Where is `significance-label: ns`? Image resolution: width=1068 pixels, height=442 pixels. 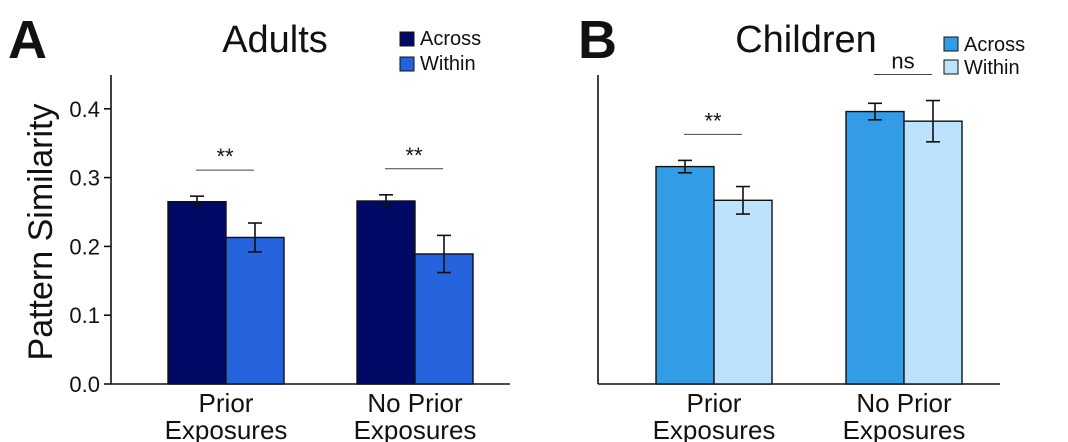 significance-label: ns is located at coordinates (902, 61).